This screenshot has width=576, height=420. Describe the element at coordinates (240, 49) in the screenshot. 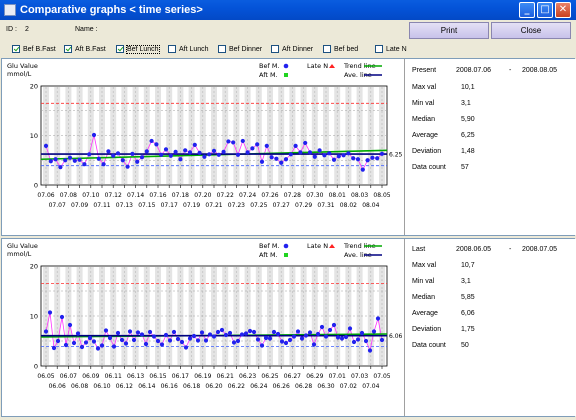

I see `filter-checkbox-bef-dinner: Bef Dinner` at that location.